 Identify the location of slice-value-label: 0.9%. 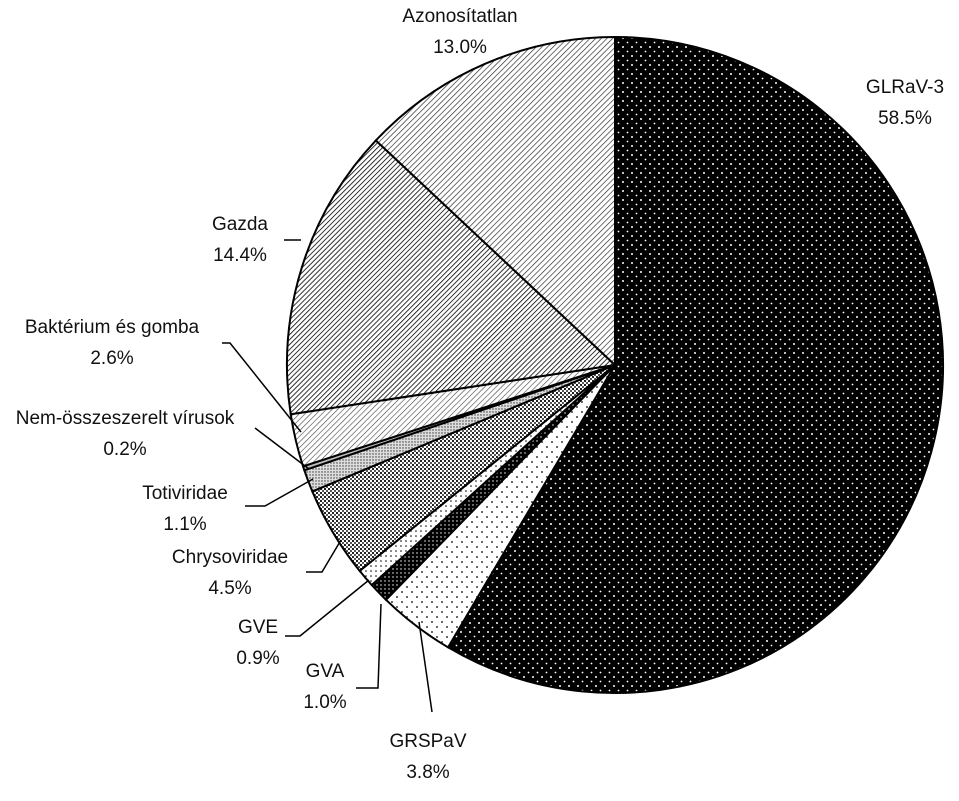
(257, 658).